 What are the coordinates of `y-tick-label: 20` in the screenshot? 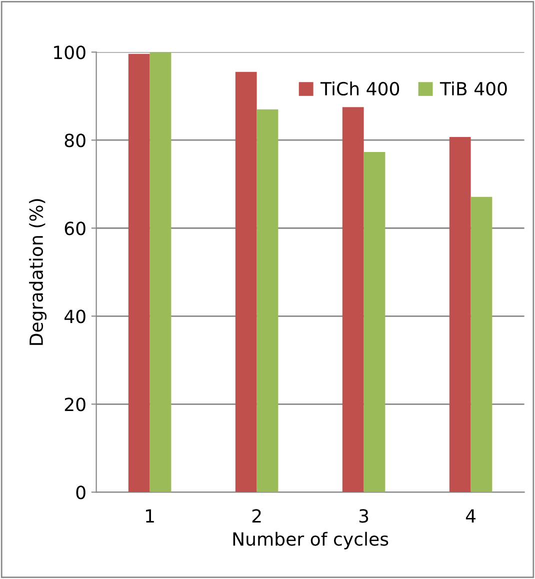 It's located at (75, 405).